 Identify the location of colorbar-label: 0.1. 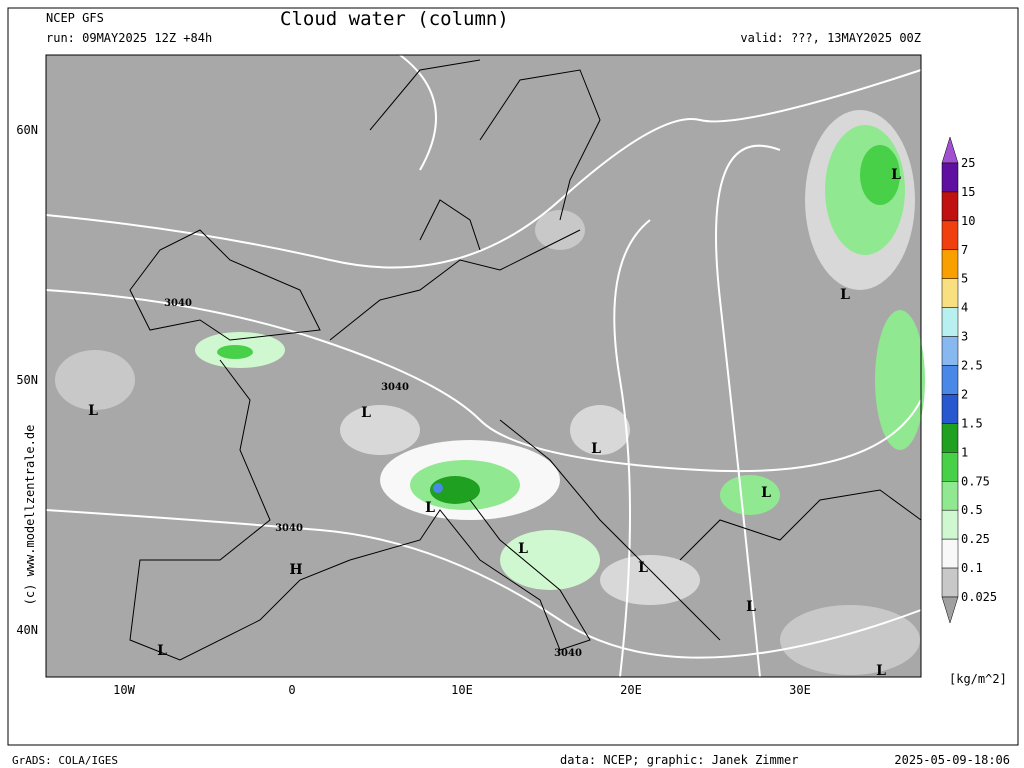
(972, 568).